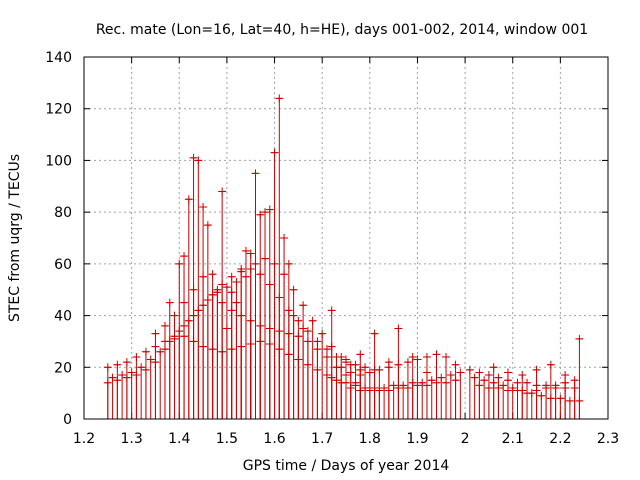  Describe the element at coordinates (63, 265) in the screenshot. I see `y-tick-label: 60` at that location.